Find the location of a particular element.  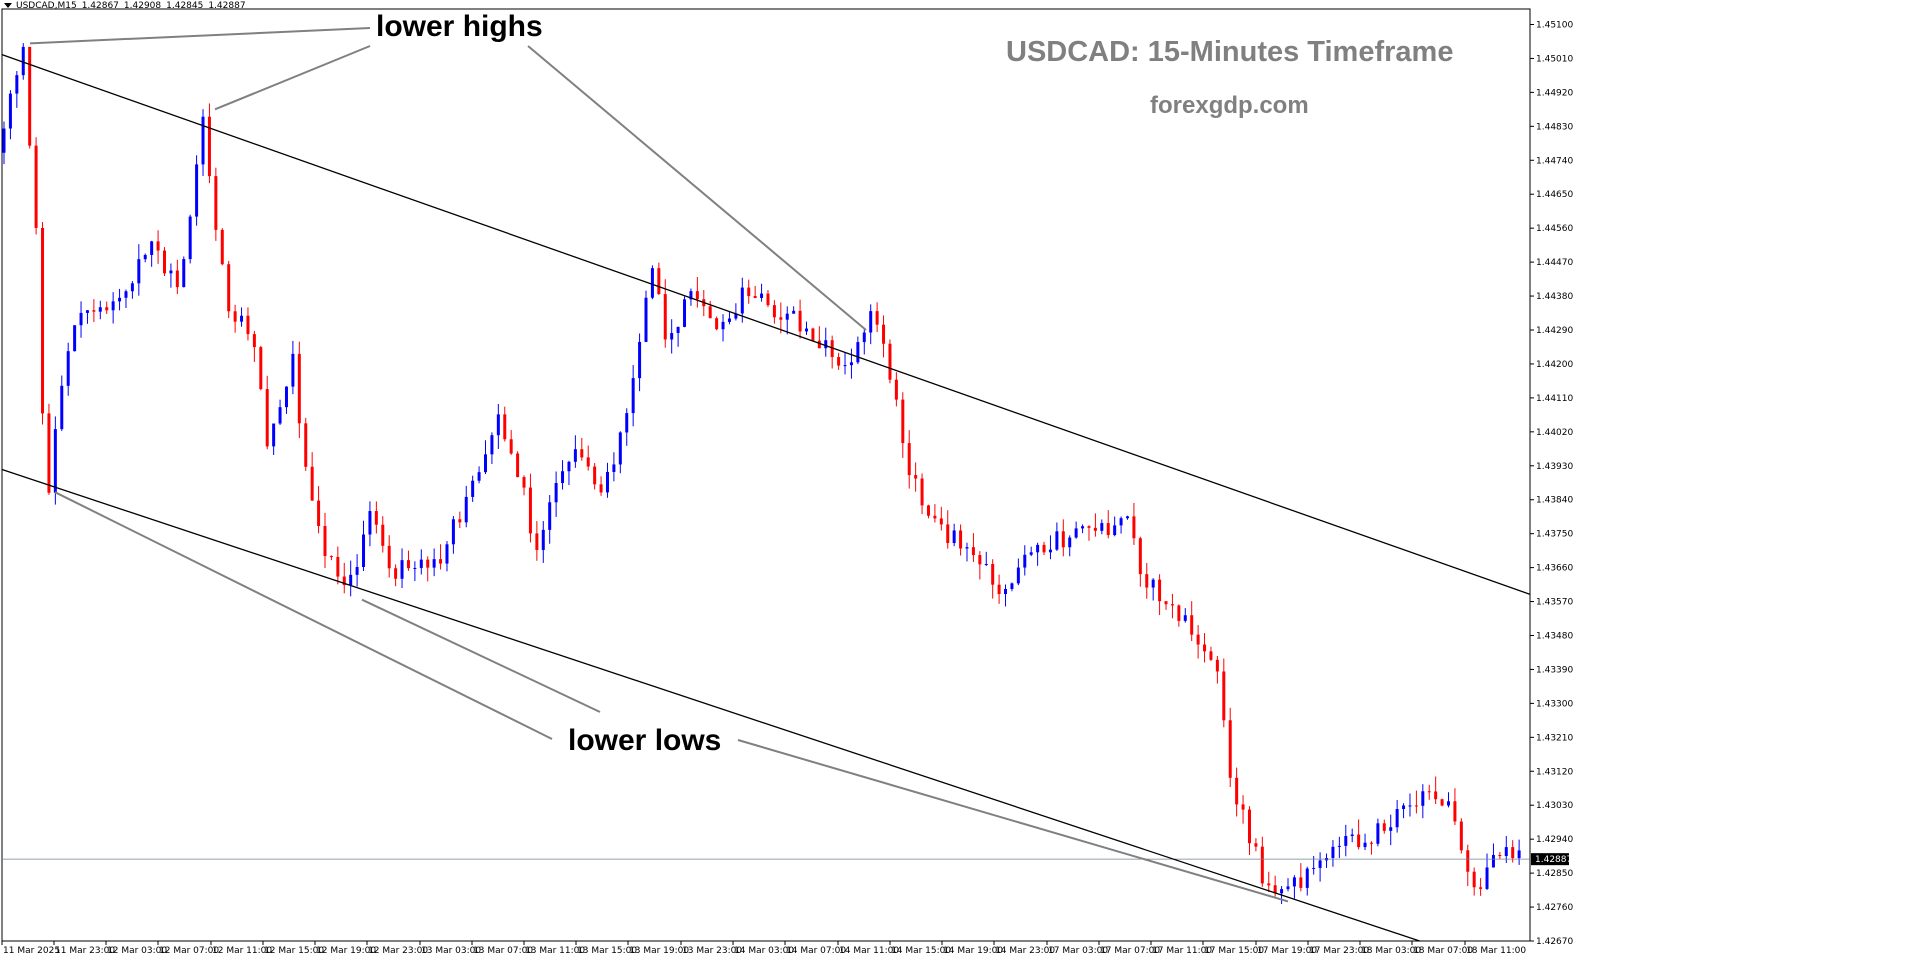

lower-lows-label: lower lows is located at coordinates (645, 740).